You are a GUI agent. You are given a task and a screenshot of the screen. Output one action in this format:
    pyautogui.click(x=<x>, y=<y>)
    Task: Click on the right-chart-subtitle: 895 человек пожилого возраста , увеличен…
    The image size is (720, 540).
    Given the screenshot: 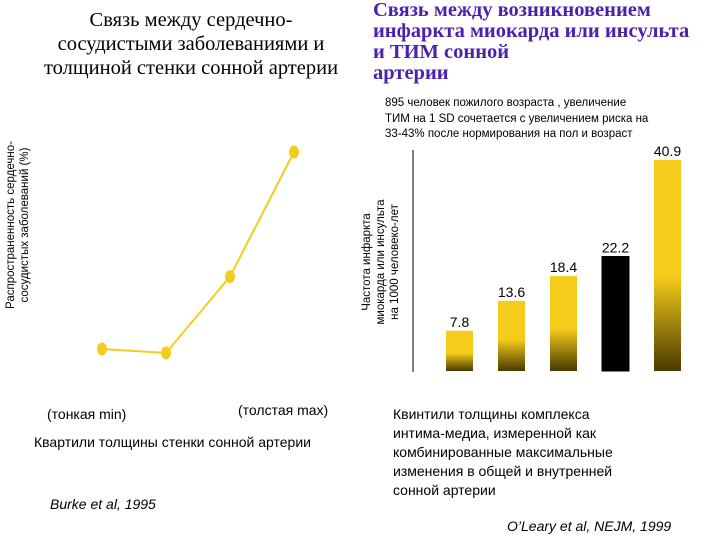 What is the action you would take?
    pyautogui.click(x=517, y=118)
    